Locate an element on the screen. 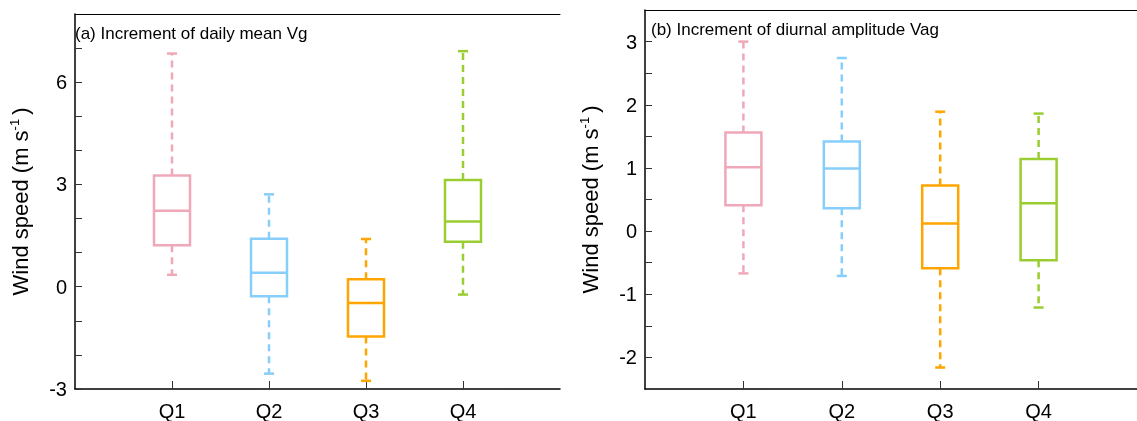 This screenshot has height=421, width=1137. y-tick-label: 2 is located at coordinates (631, 104).